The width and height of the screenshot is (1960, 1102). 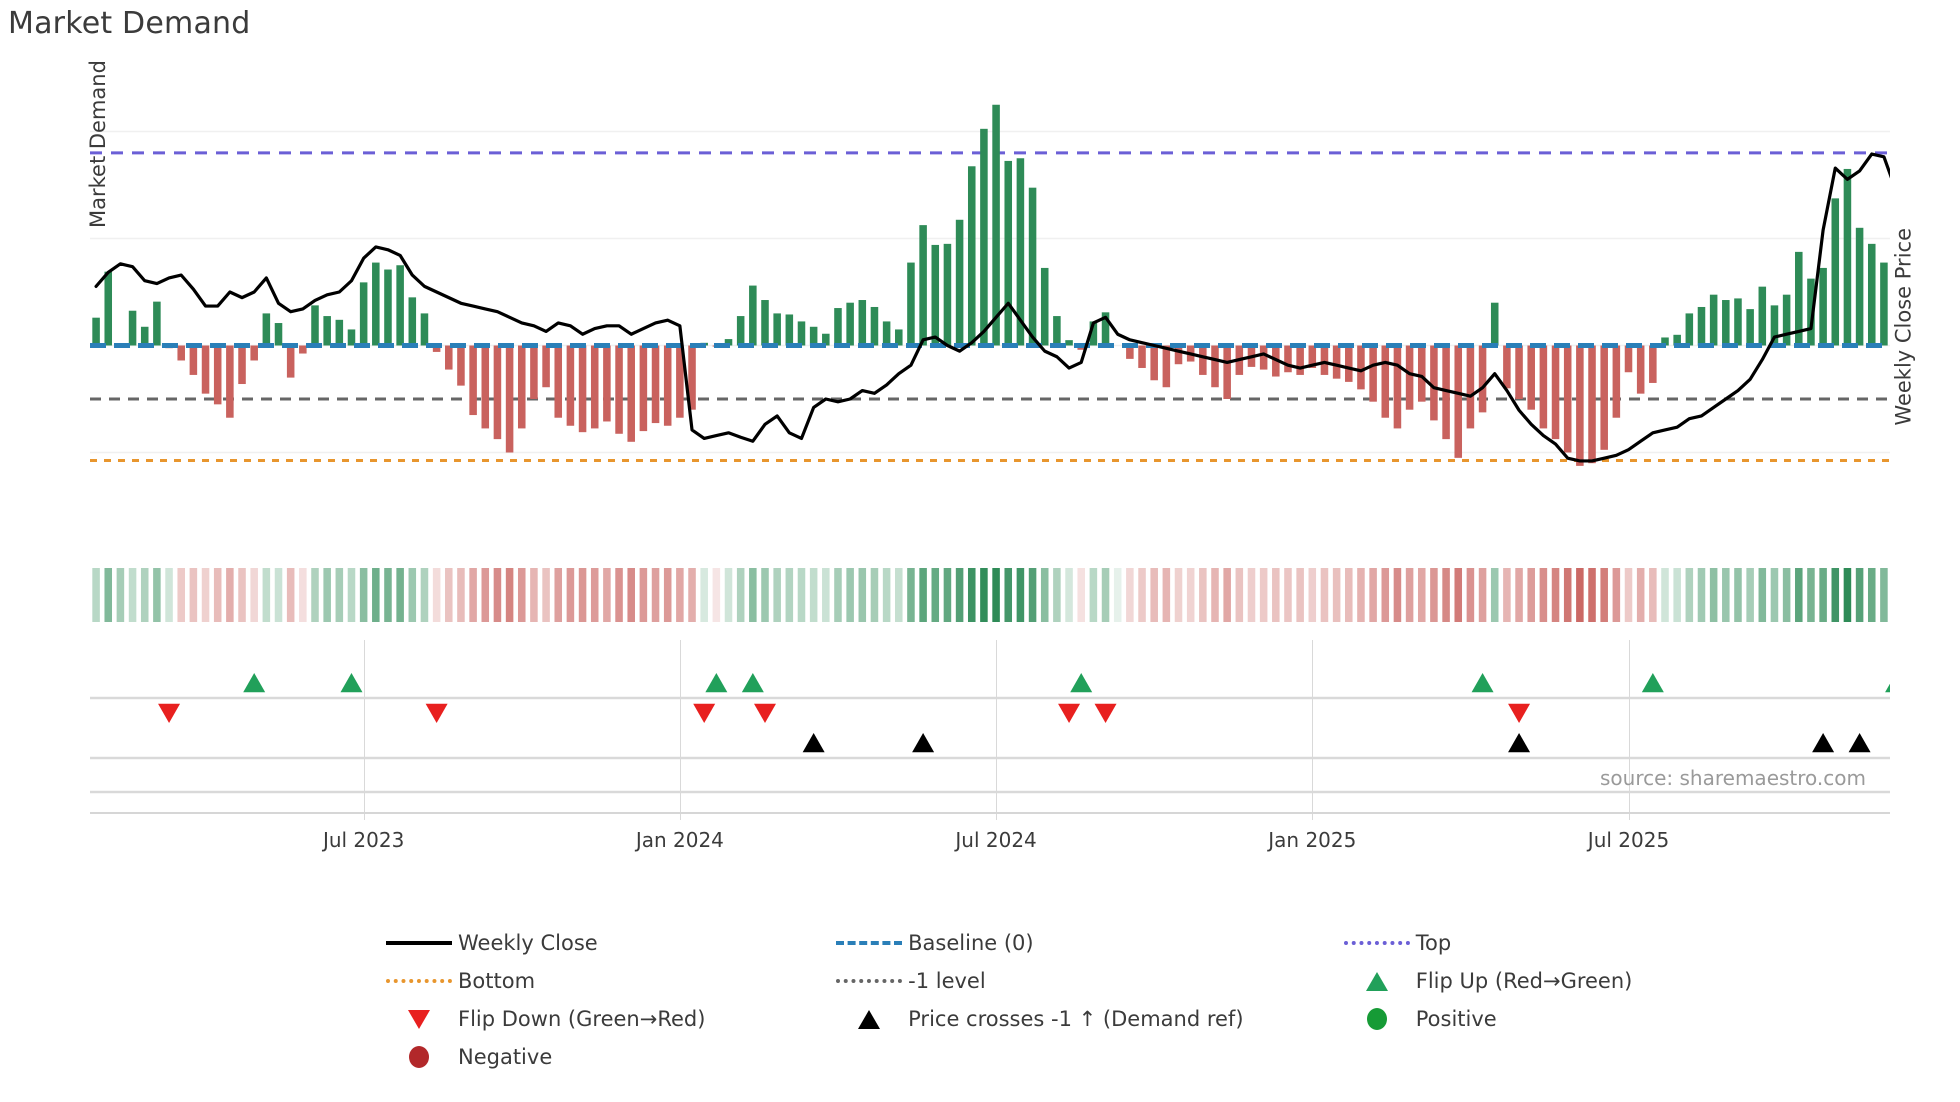 What do you see at coordinates (1313, 730) in the screenshot?
I see `x-tick-mark` at bounding box center [1313, 730].